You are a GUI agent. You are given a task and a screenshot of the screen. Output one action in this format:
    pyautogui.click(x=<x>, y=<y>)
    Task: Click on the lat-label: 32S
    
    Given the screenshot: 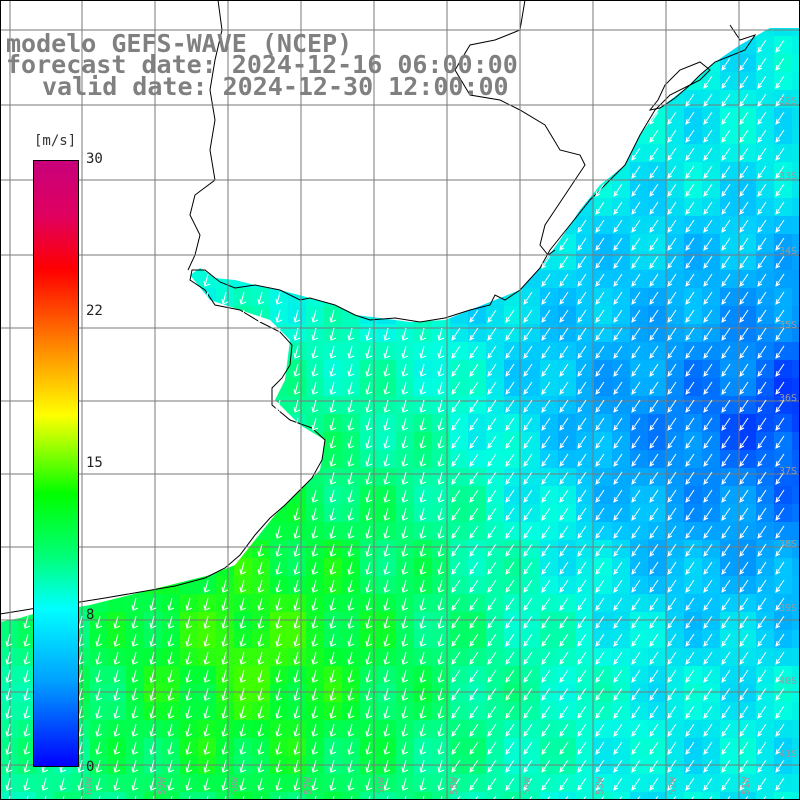 What is the action you would take?
    pyautogui.click(x=788, y=101)
    